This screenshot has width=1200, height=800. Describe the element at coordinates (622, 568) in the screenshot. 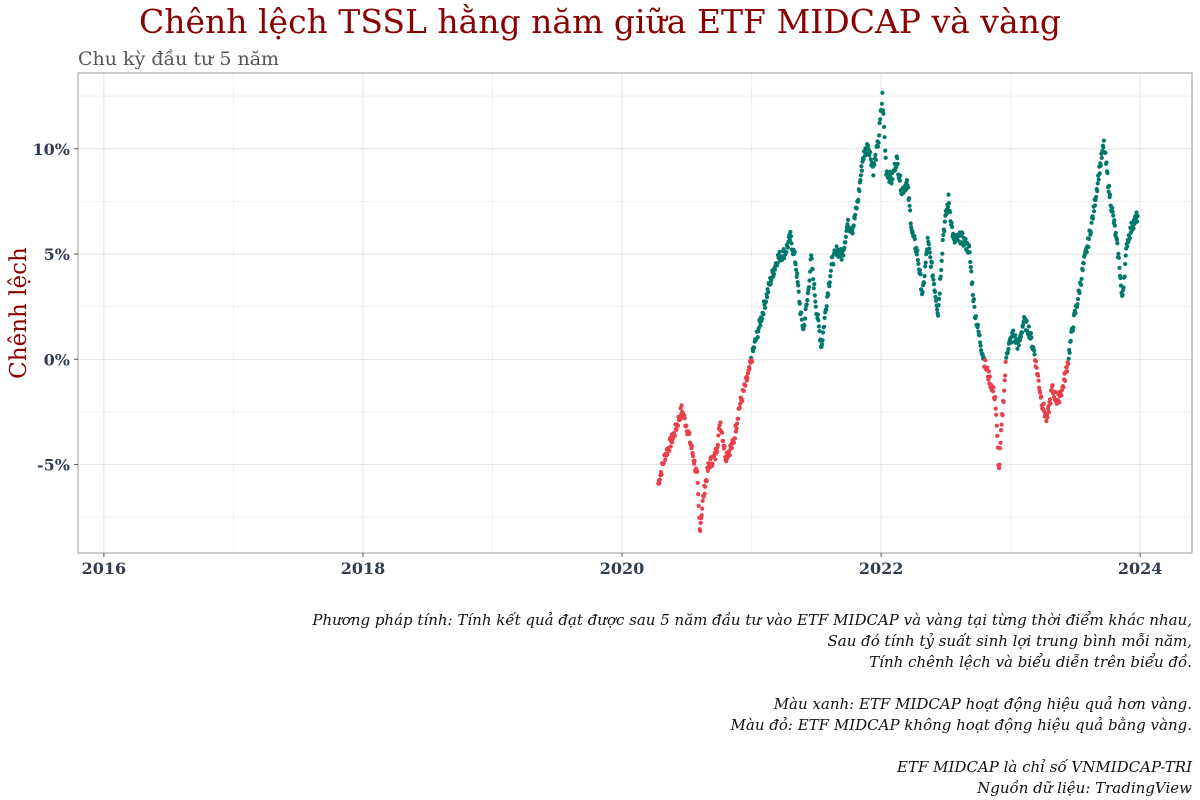

I see `x-tick-label: 2020` at that location.